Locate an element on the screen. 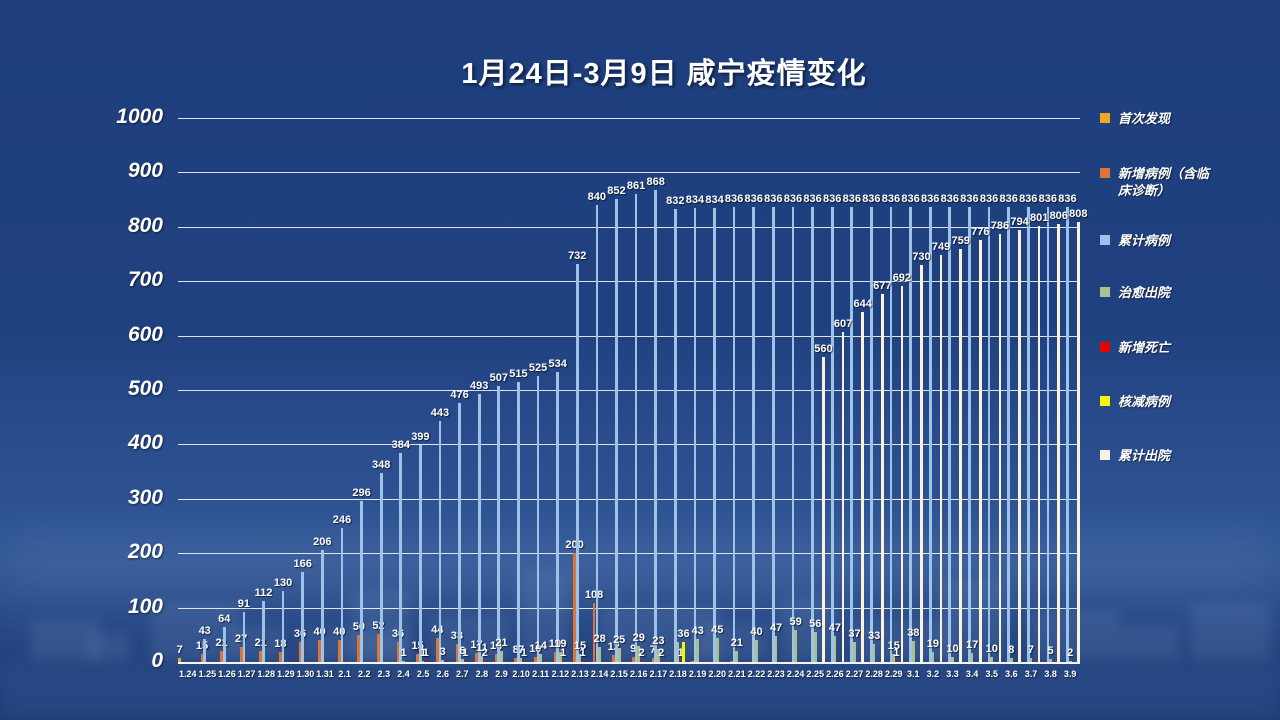  legend-label: 核减病例 is located at coordinates (1144, 401).